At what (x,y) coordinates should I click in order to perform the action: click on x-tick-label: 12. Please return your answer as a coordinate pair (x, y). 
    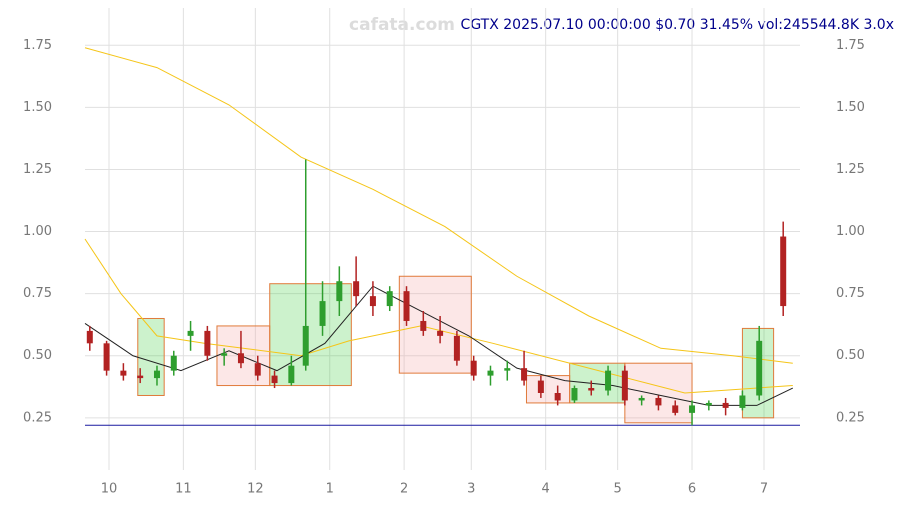
    Looking at the image, I should click on (255, 489).